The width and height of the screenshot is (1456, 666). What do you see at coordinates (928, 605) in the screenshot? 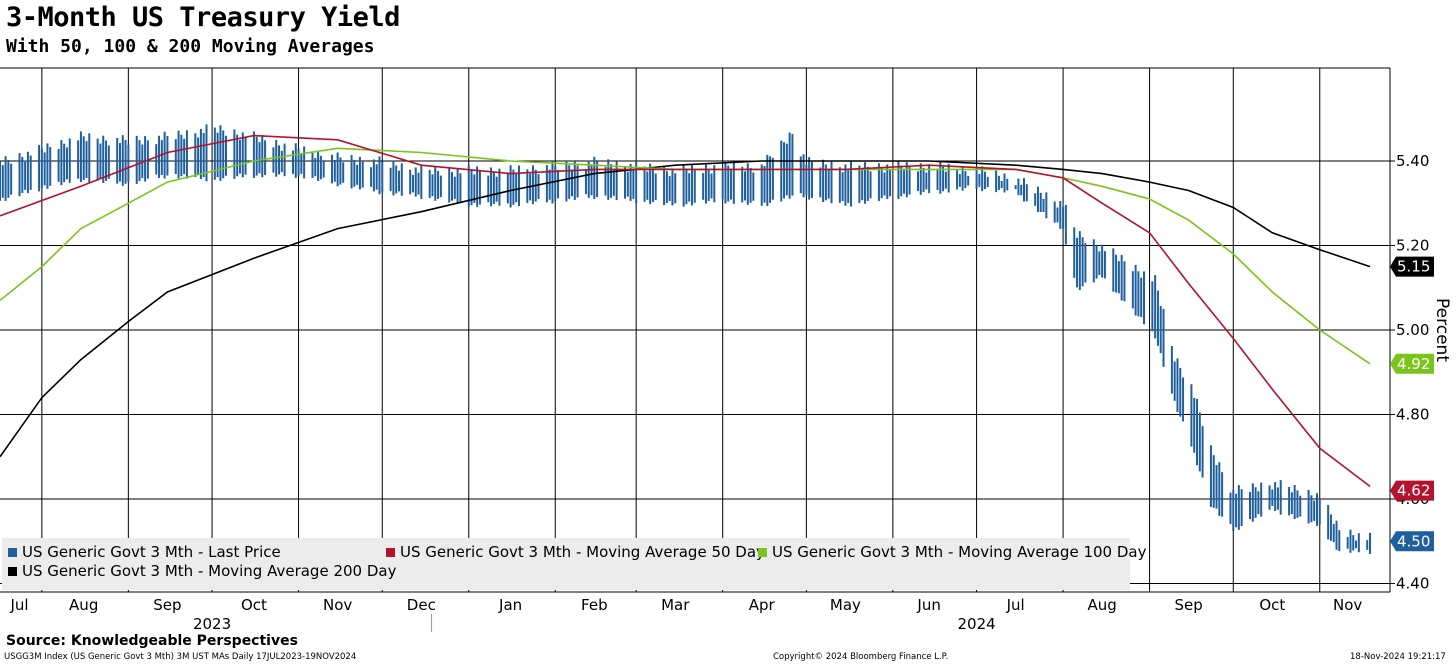
I see `x-month-label: Jun` at bounding box center [928, 605].